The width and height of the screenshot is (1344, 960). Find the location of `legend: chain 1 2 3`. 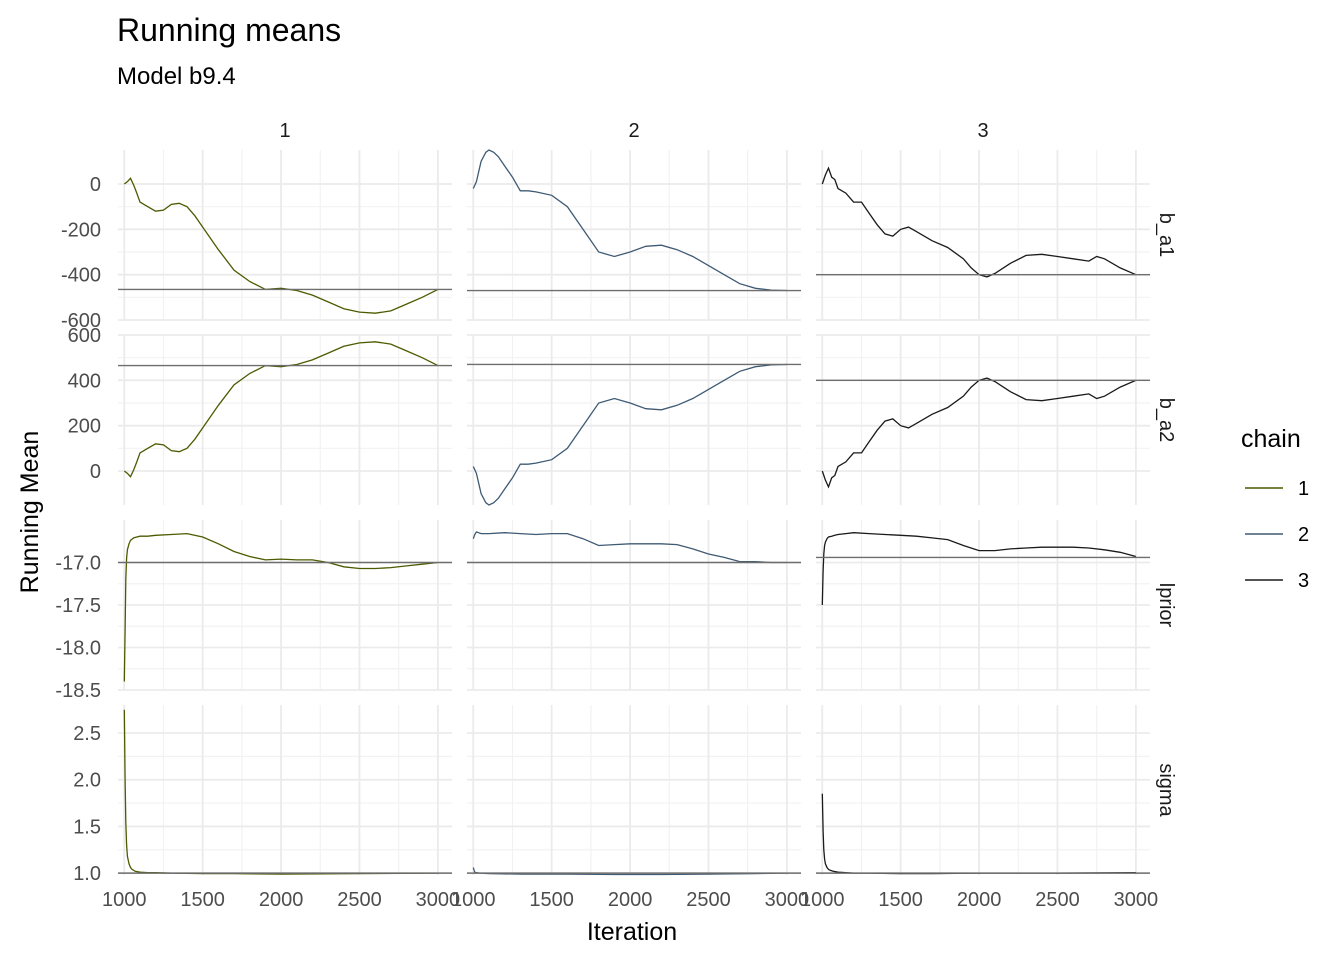

legend: chain 1 2 3 is located at coordinates (1275, 508).